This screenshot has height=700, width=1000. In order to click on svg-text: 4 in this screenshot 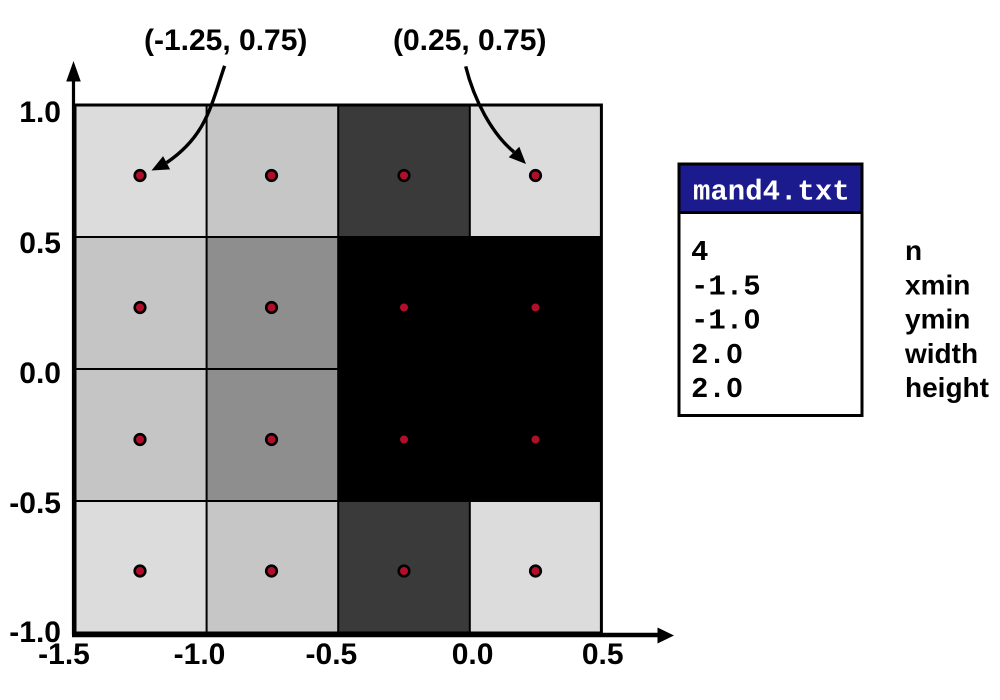, I will do `click(699, 252)`.